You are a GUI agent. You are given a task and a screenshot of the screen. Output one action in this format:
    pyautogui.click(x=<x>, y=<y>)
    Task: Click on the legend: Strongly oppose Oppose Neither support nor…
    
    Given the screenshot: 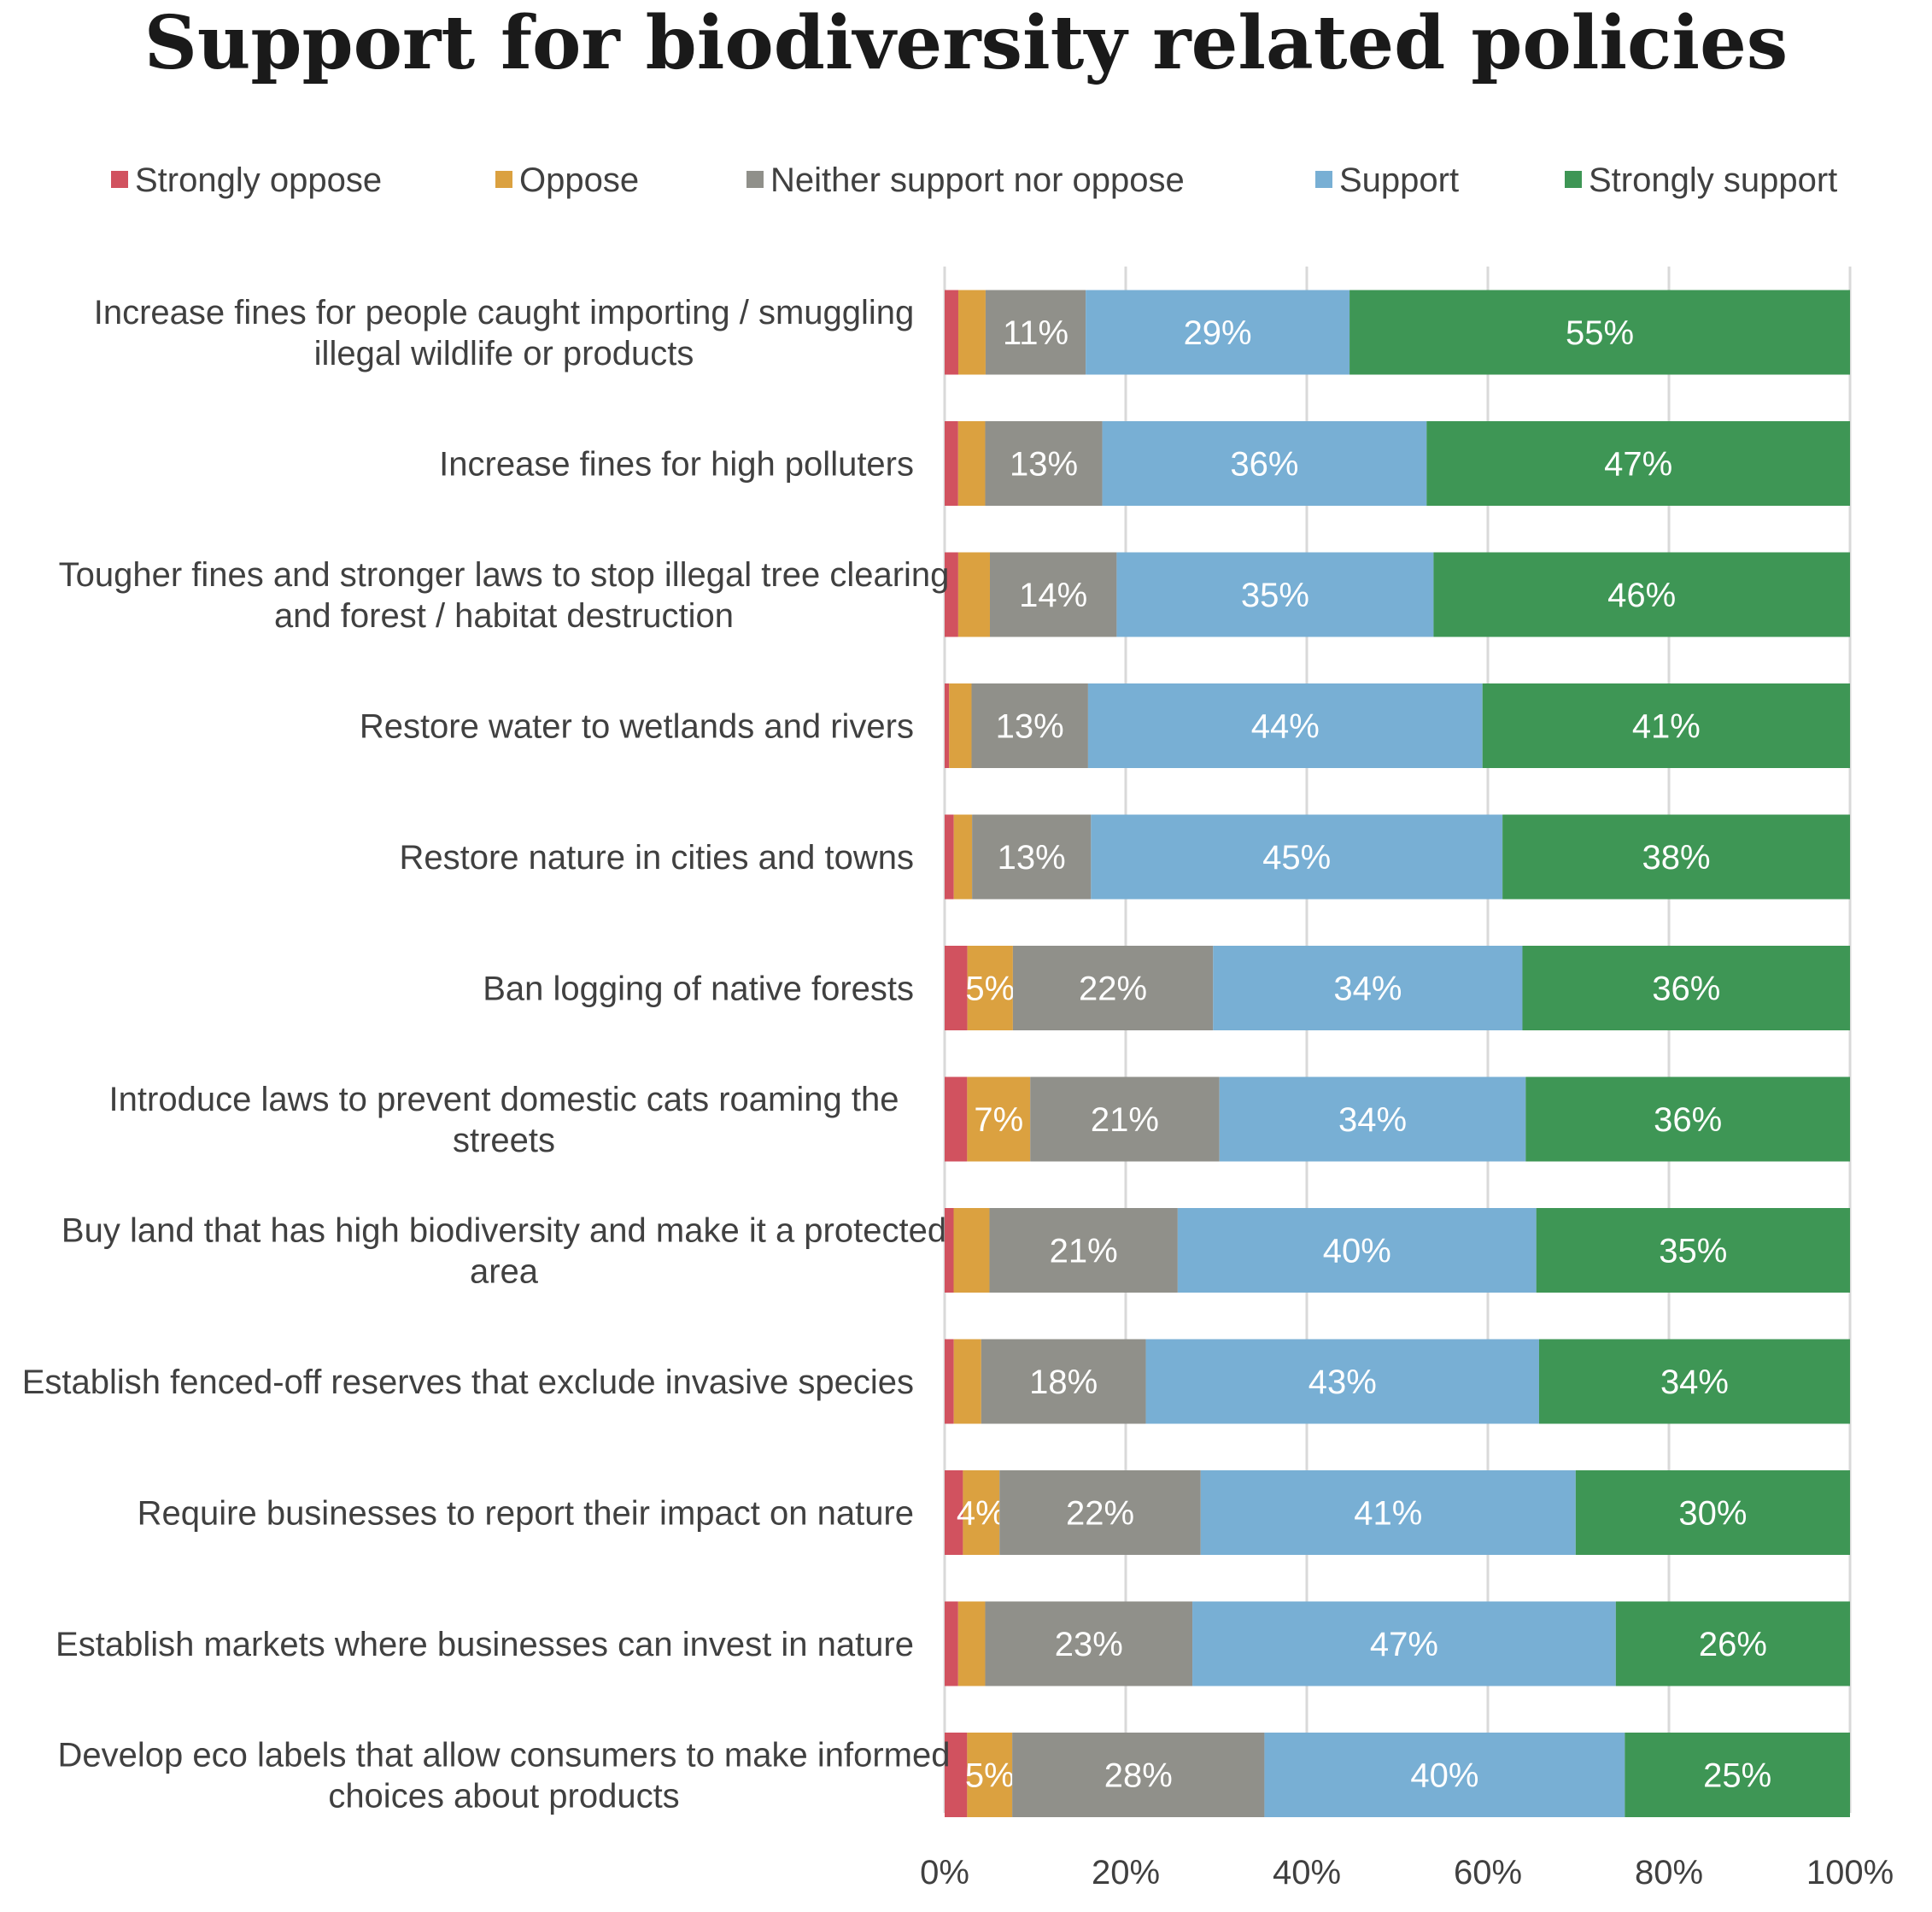 What is the action you would take?
    pyautogui.click(x=974, y=180)
    